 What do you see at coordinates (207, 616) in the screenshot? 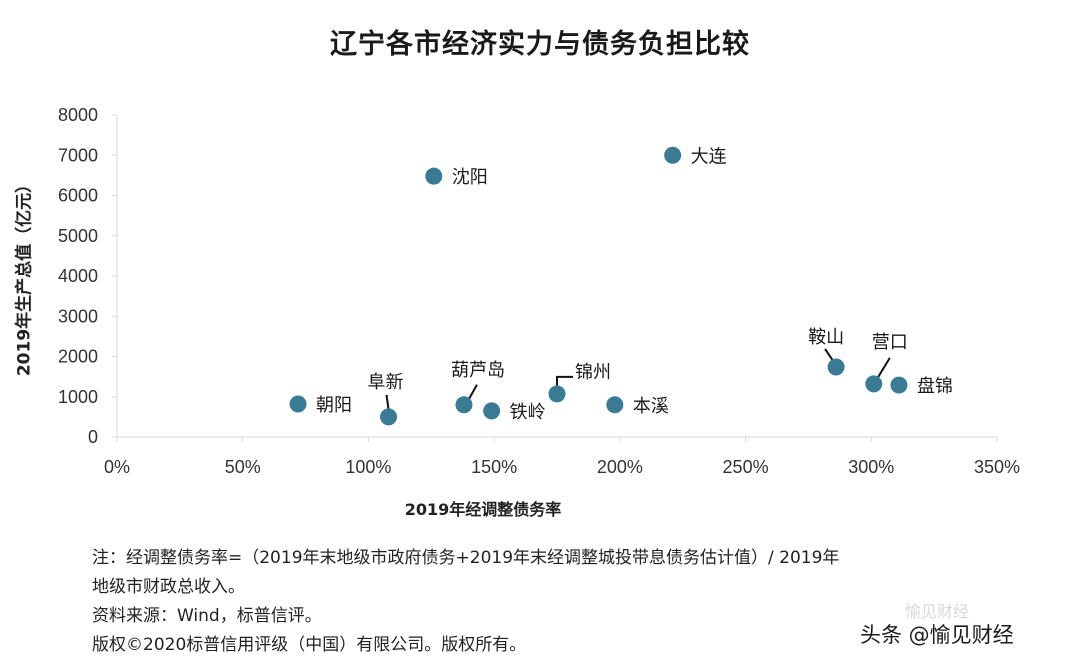
I see `note-source: 资料来源：Wind，标普信评。` at bounding box center [207, 616].